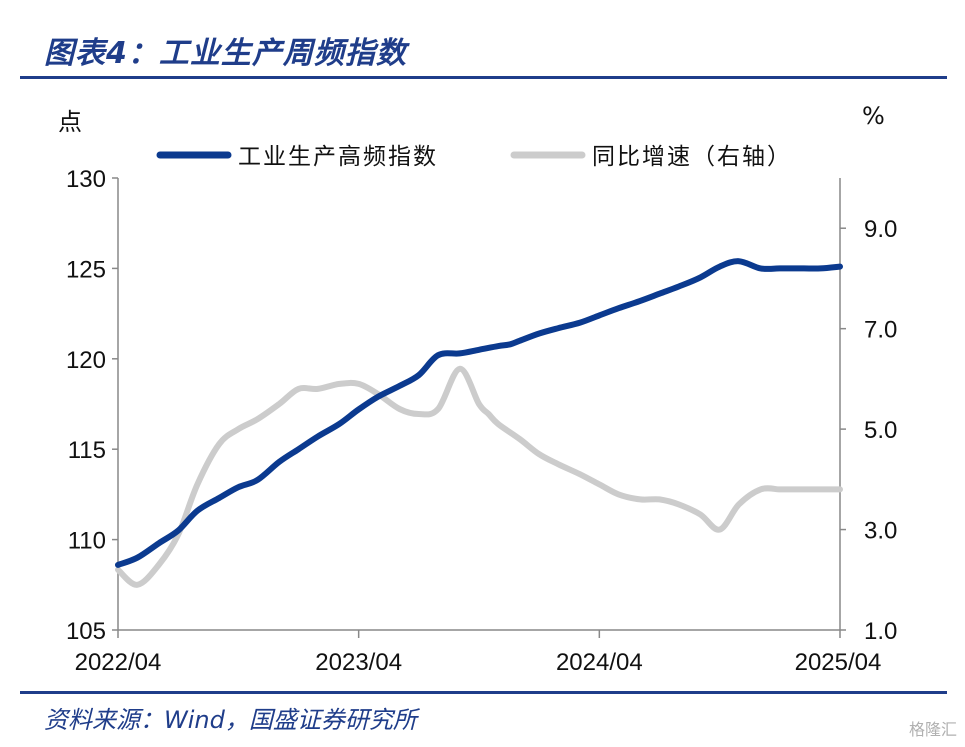  I want to click on chart-title: 图表4：工业生产周频指数, so click(225, 53).